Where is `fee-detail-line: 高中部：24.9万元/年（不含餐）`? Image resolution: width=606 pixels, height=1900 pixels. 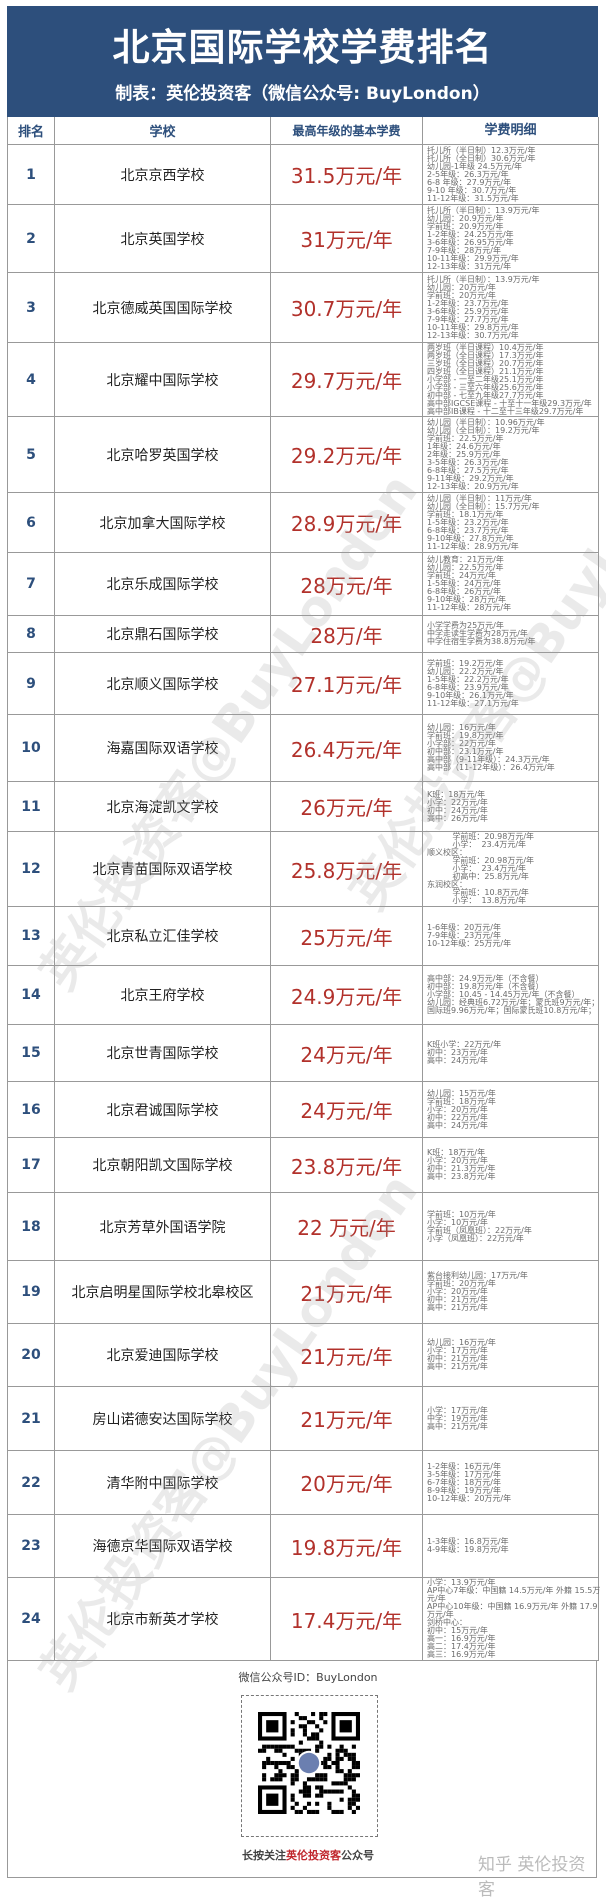 fee-detail-line: 高中部：24.9万元/年（不含餐） is located at coordinates (485, 978).